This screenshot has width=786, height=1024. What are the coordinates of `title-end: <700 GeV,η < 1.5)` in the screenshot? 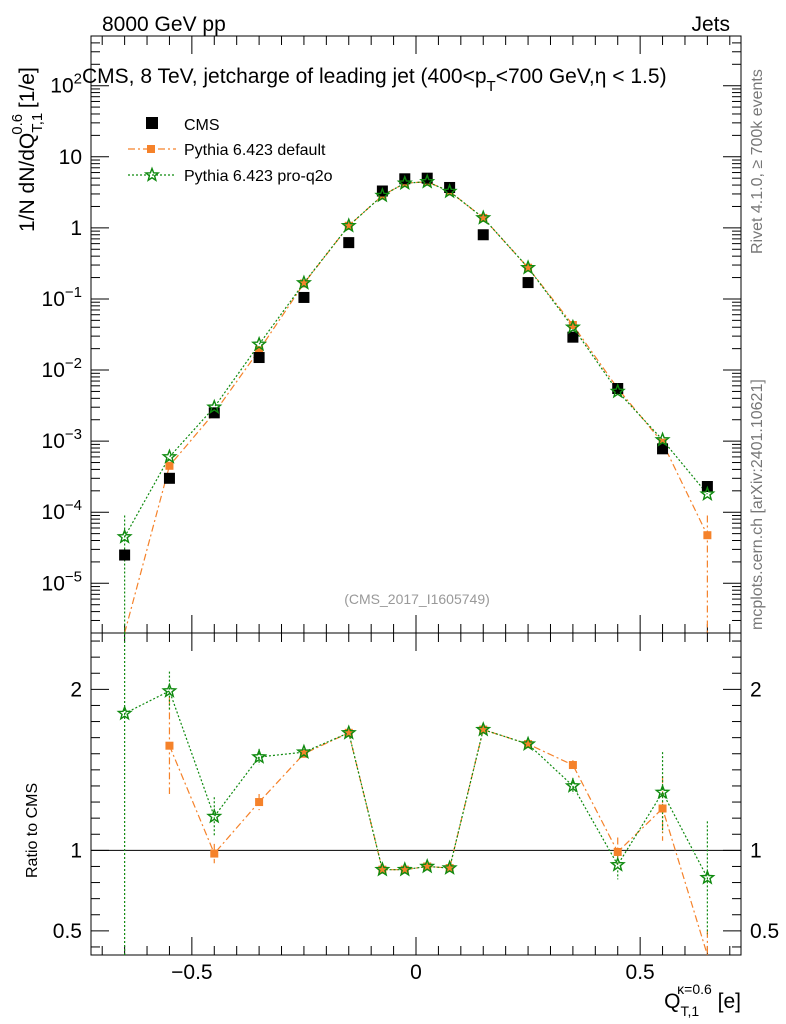 It's located at (581, 76).